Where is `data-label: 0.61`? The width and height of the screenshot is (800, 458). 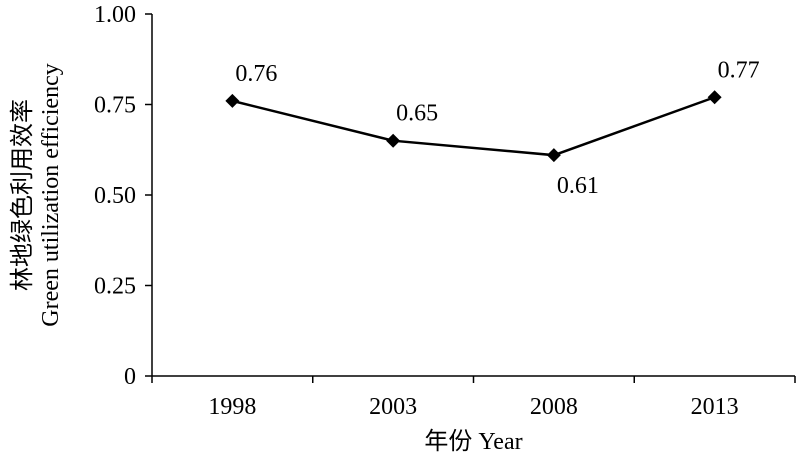
data-label: 0.61 is located at coordinates (578, 186).